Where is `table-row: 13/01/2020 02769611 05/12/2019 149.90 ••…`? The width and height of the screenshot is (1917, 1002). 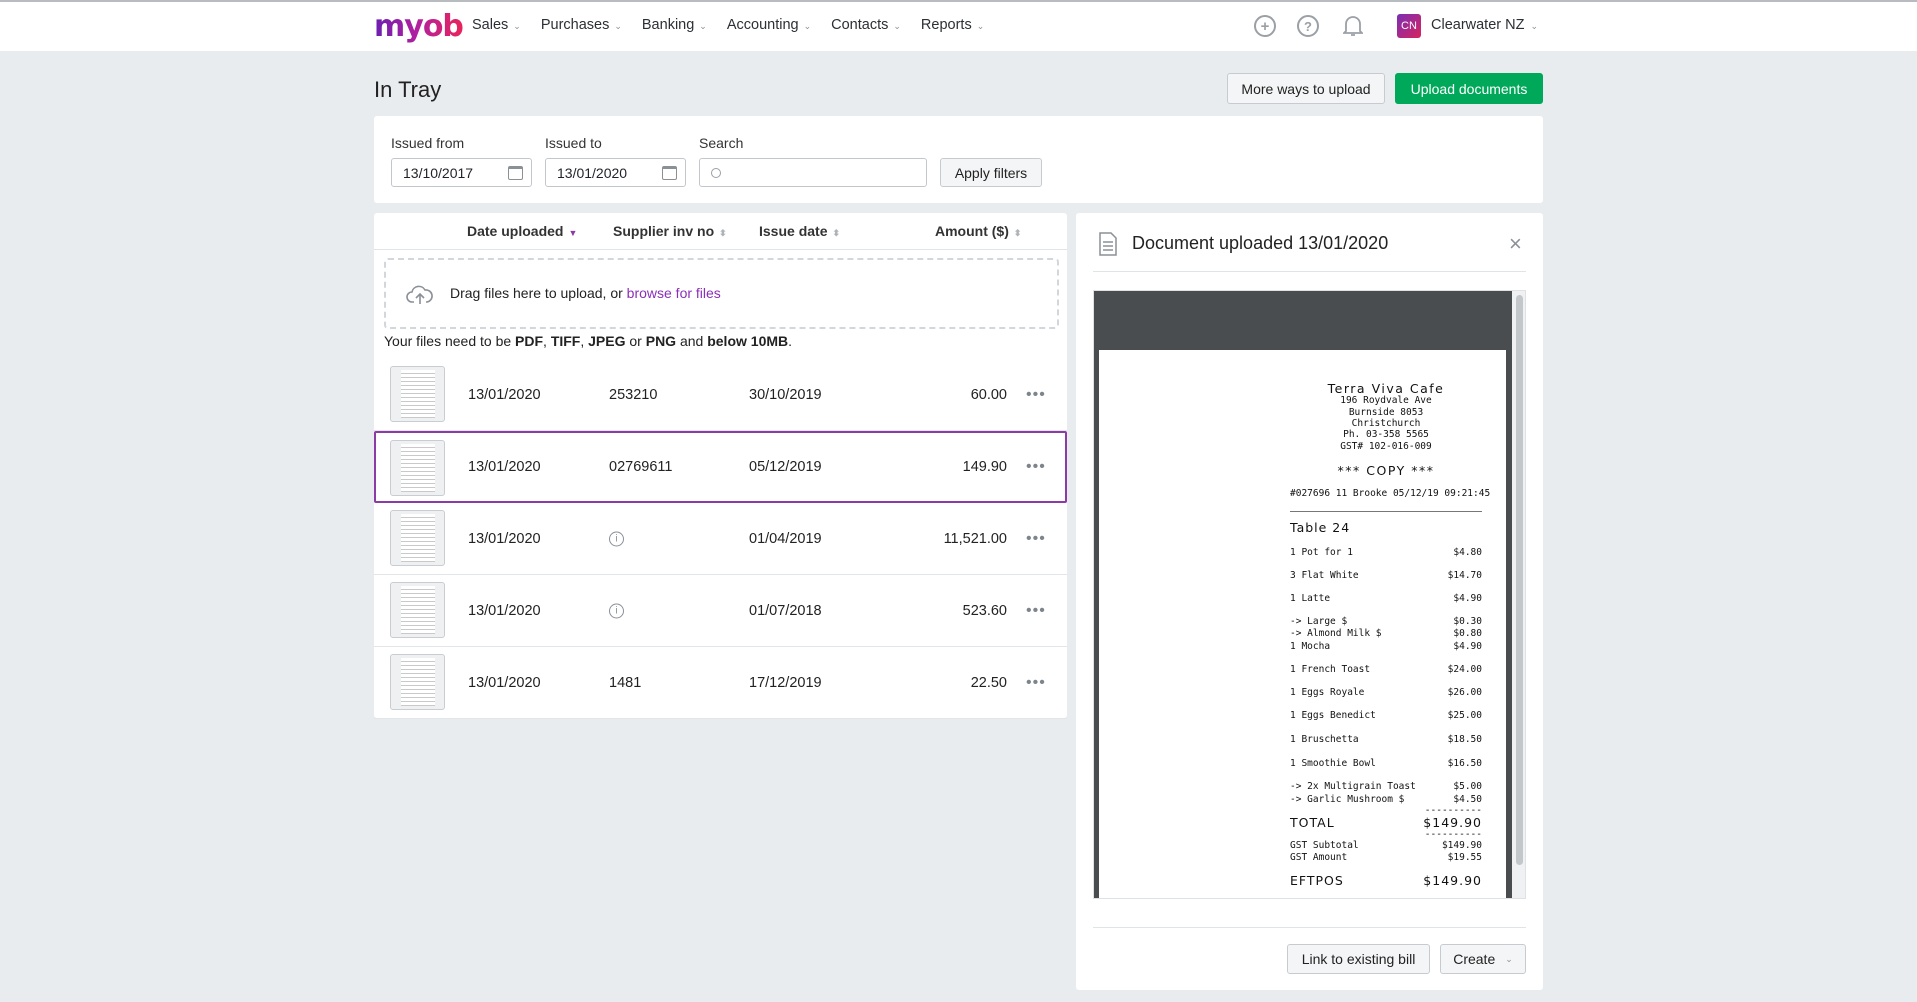 table-row: 13/01/2020 02769611 05/12/2019 149.90 ••… is located at coordinates (720, 467).